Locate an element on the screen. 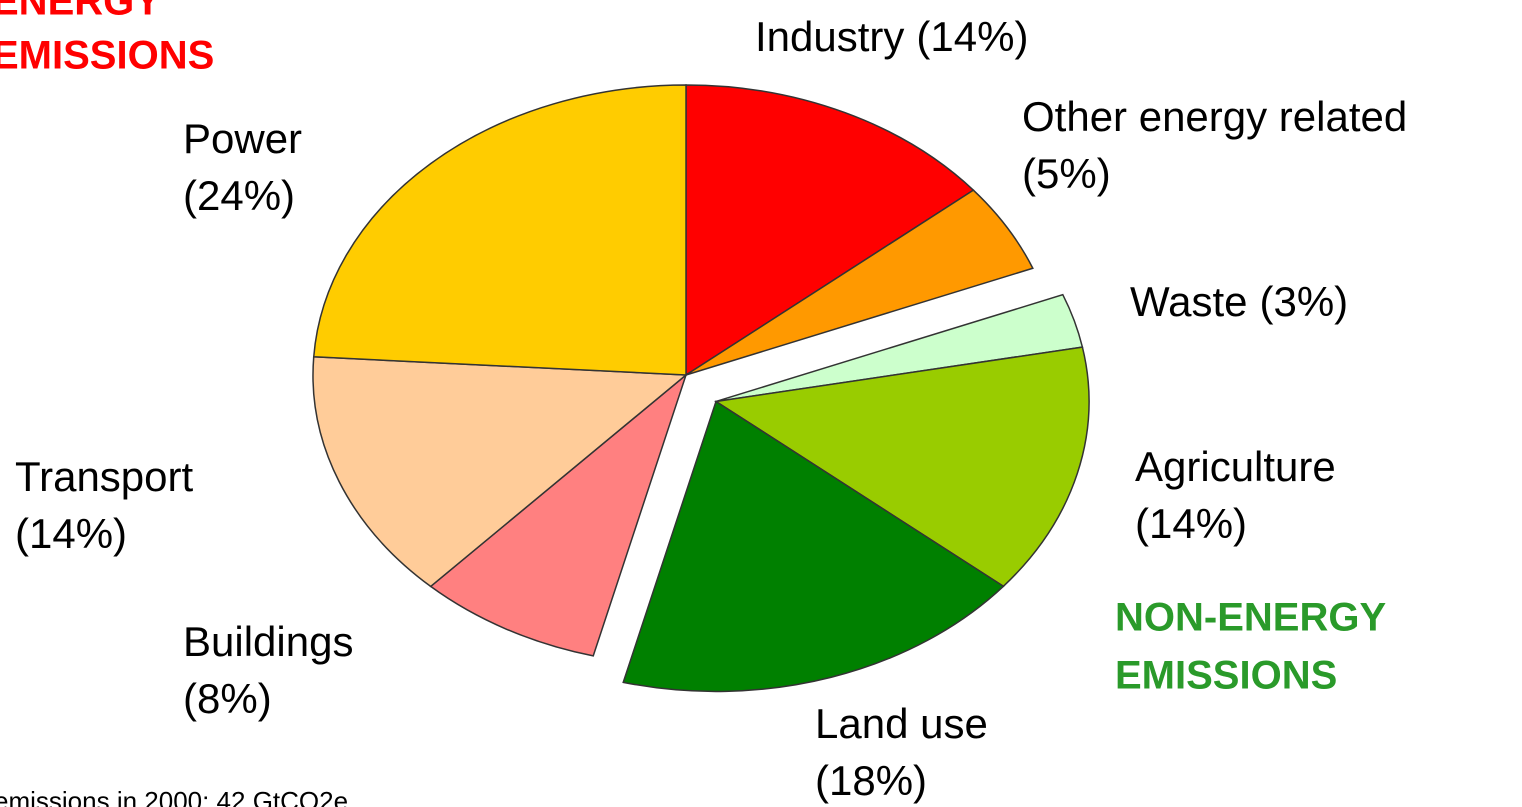  category-label: Waste is located at coordinates (1188, 301).